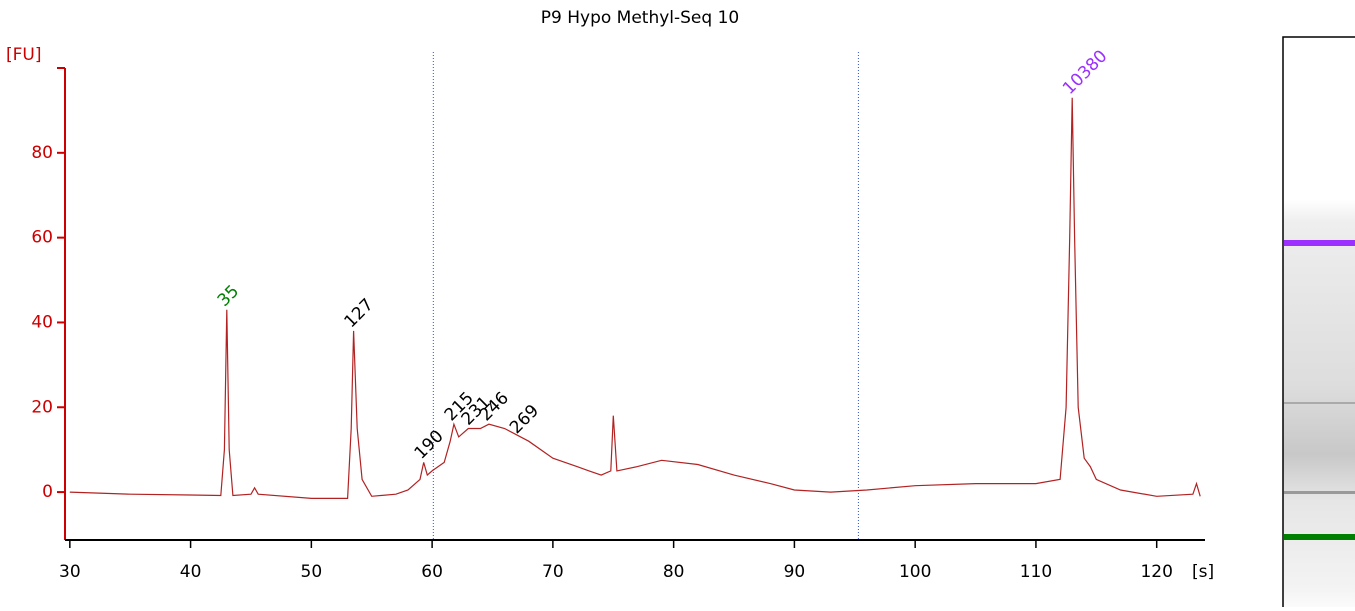  I want to click on gel-lane, so click(1318, 323).